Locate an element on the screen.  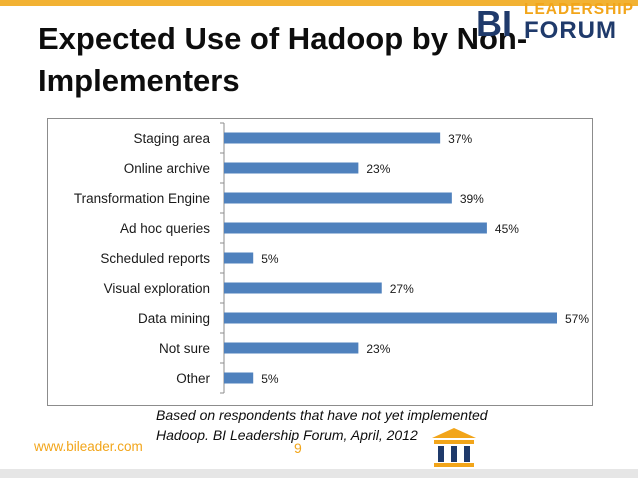
category-label: Visual exploration is located at coordinates (157, 288).